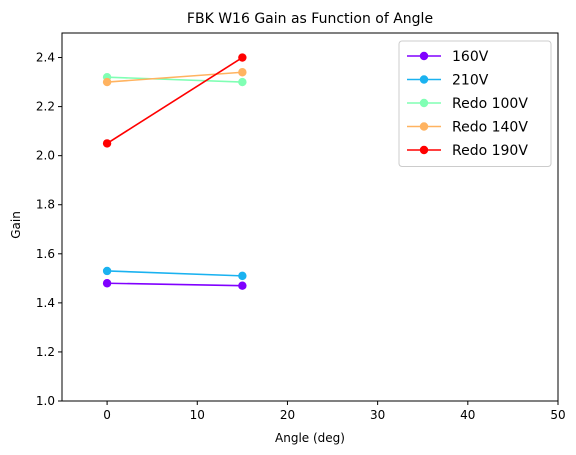  I want to click on series-line-redo-190v, so click(174, 100).